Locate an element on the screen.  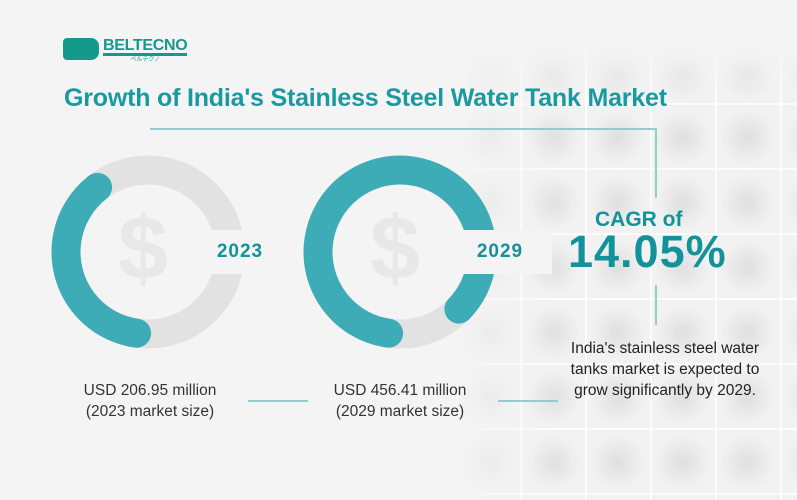
divider-right-lower is located at coordinates (656, 305).